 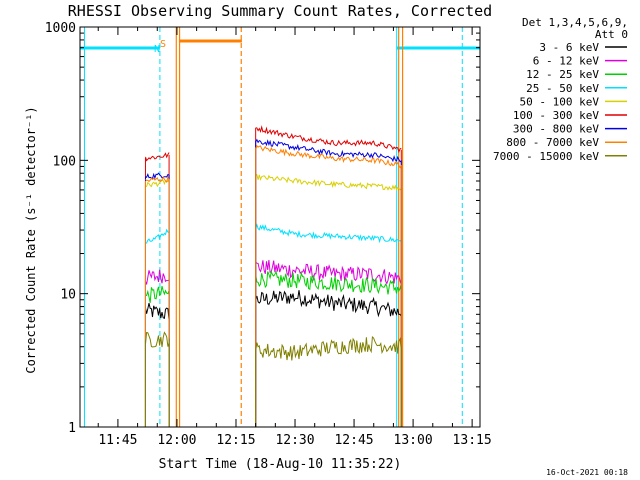 I want to click on x-tick-label-4: 12:45, so click(x=353, y=440).